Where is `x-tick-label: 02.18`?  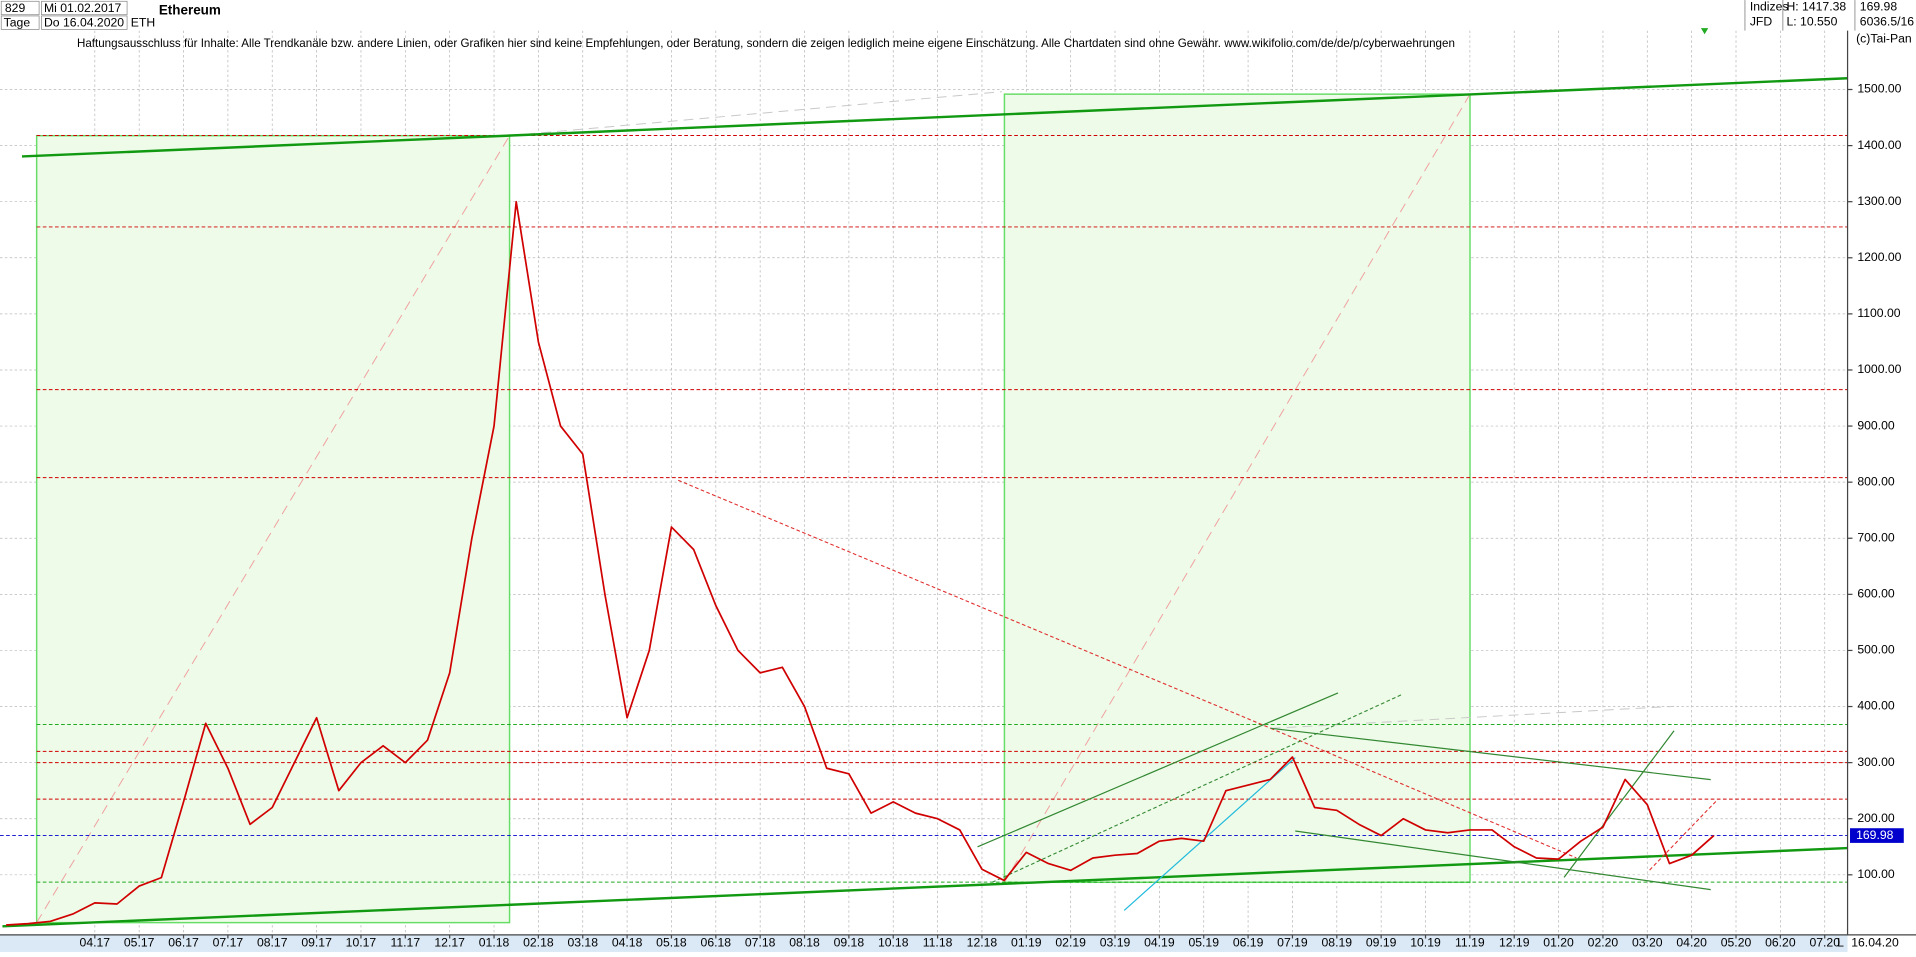
x-tick-label: 02.18 is located at coordinates (538, 943).